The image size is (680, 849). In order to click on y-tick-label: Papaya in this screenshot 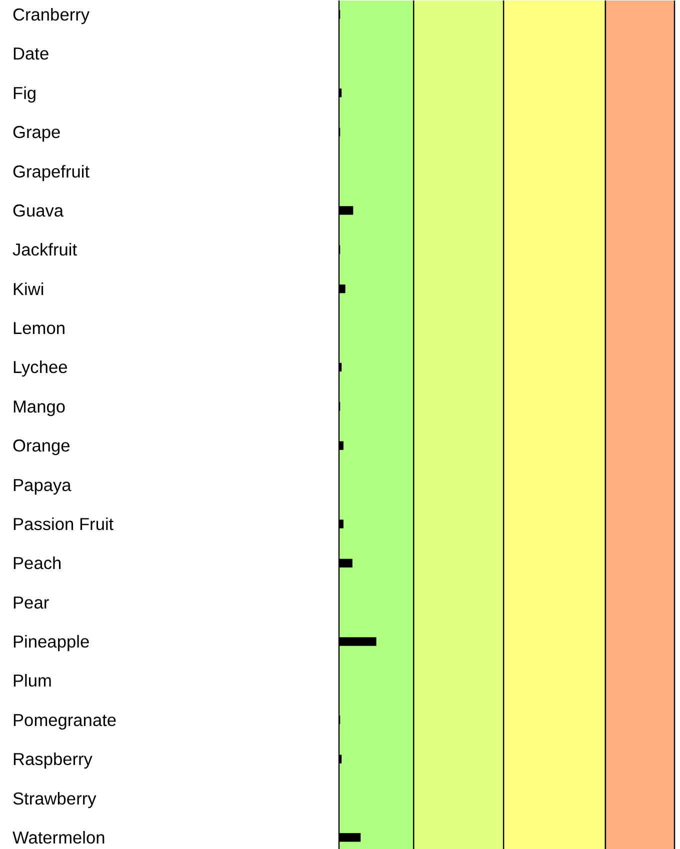, I will do `click(42, 484)`.